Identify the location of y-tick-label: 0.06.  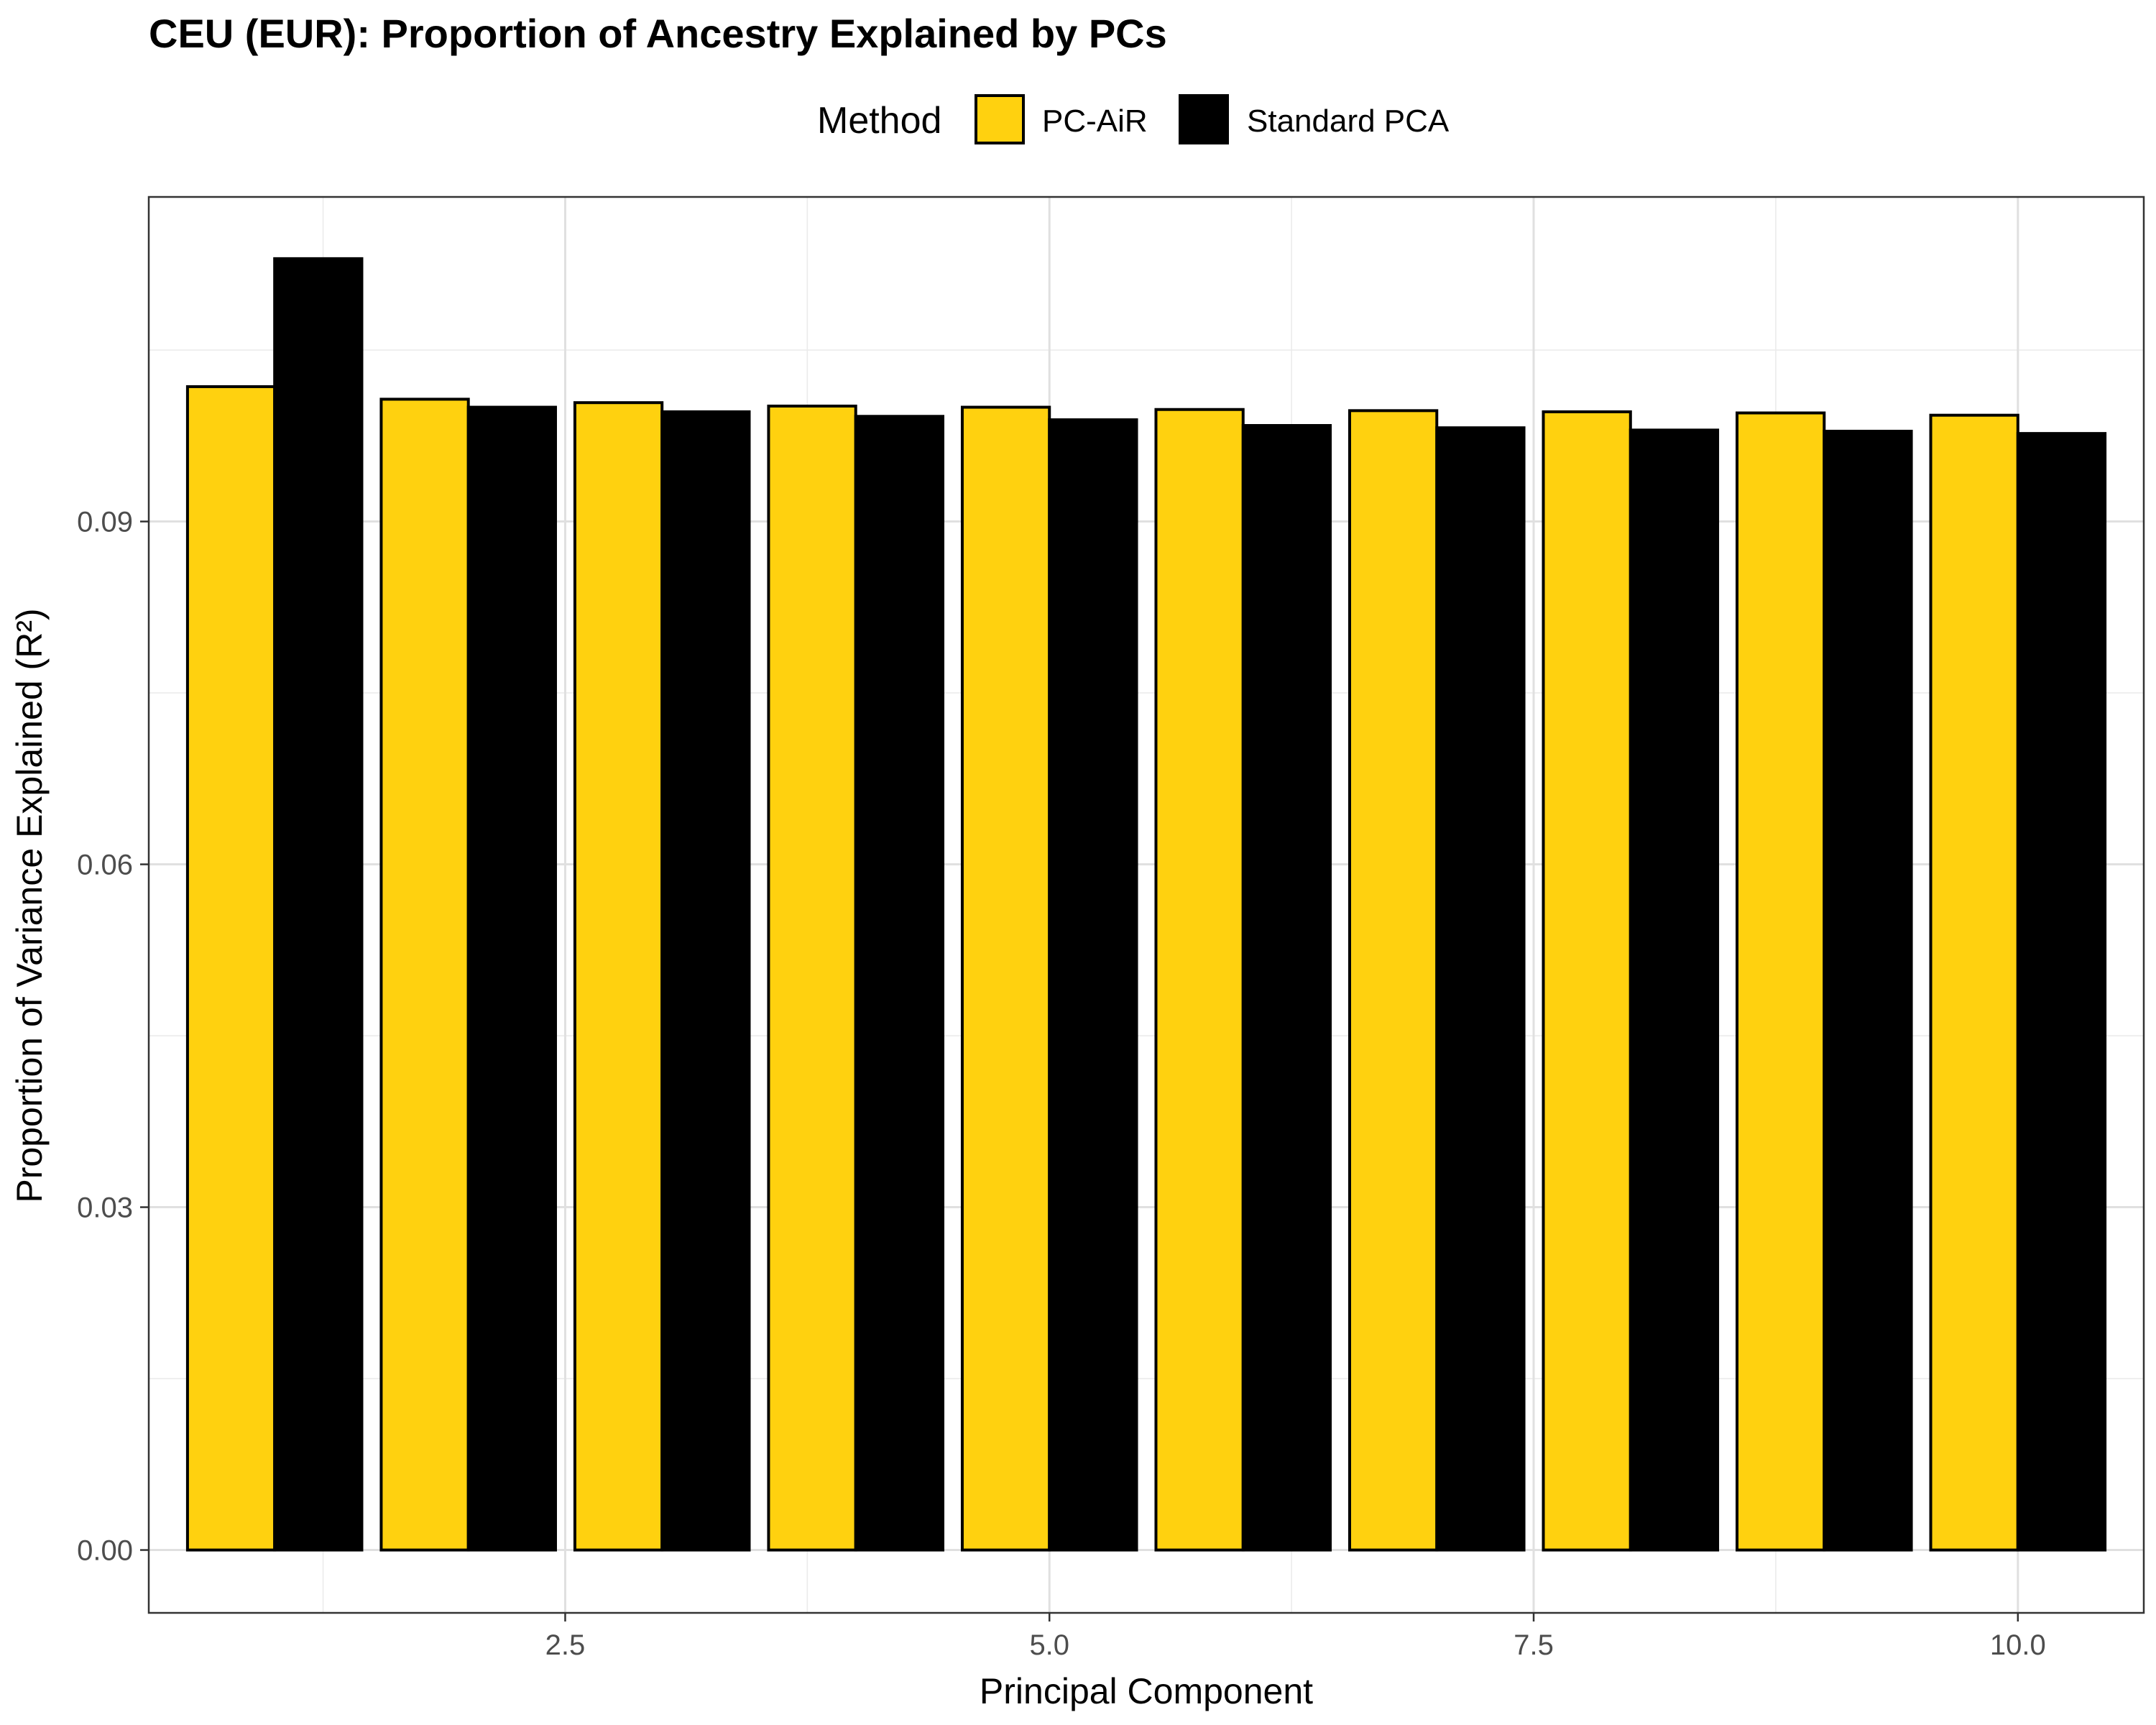
(105, 865).